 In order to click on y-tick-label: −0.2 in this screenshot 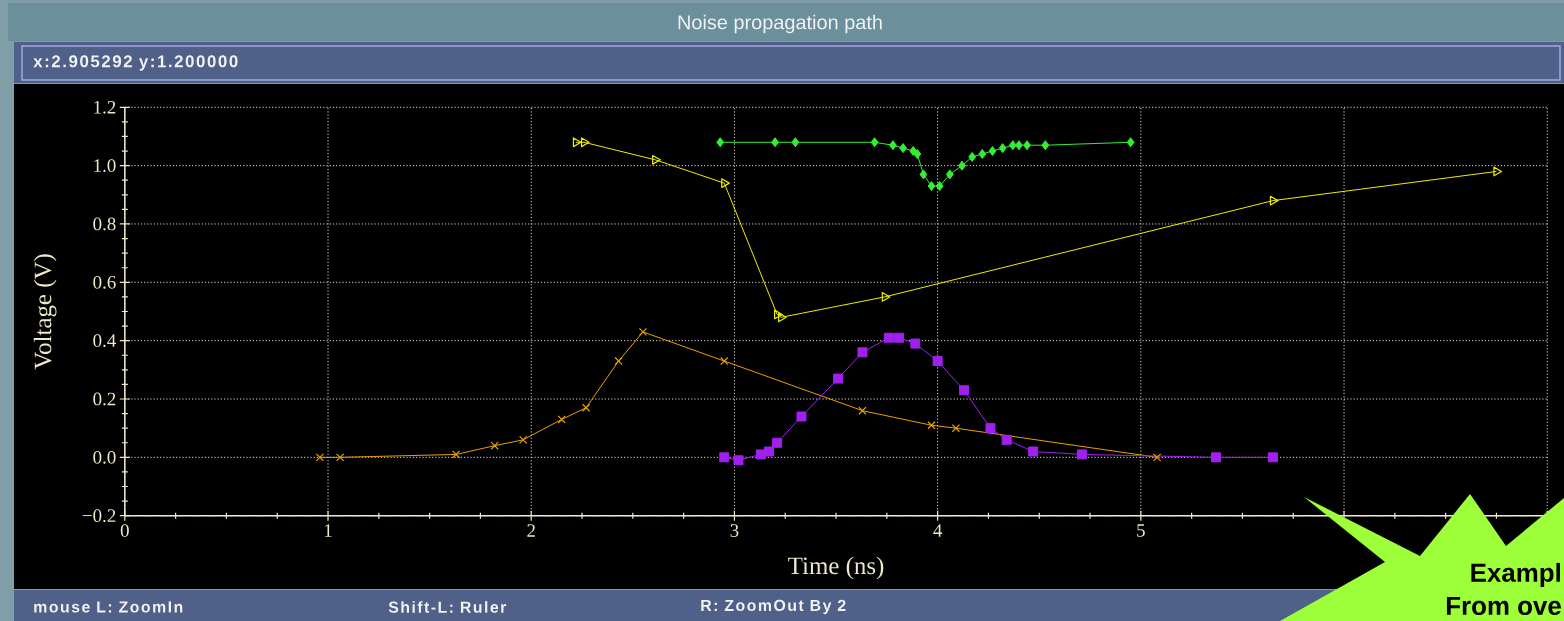, I will do `click(99, 516)`.